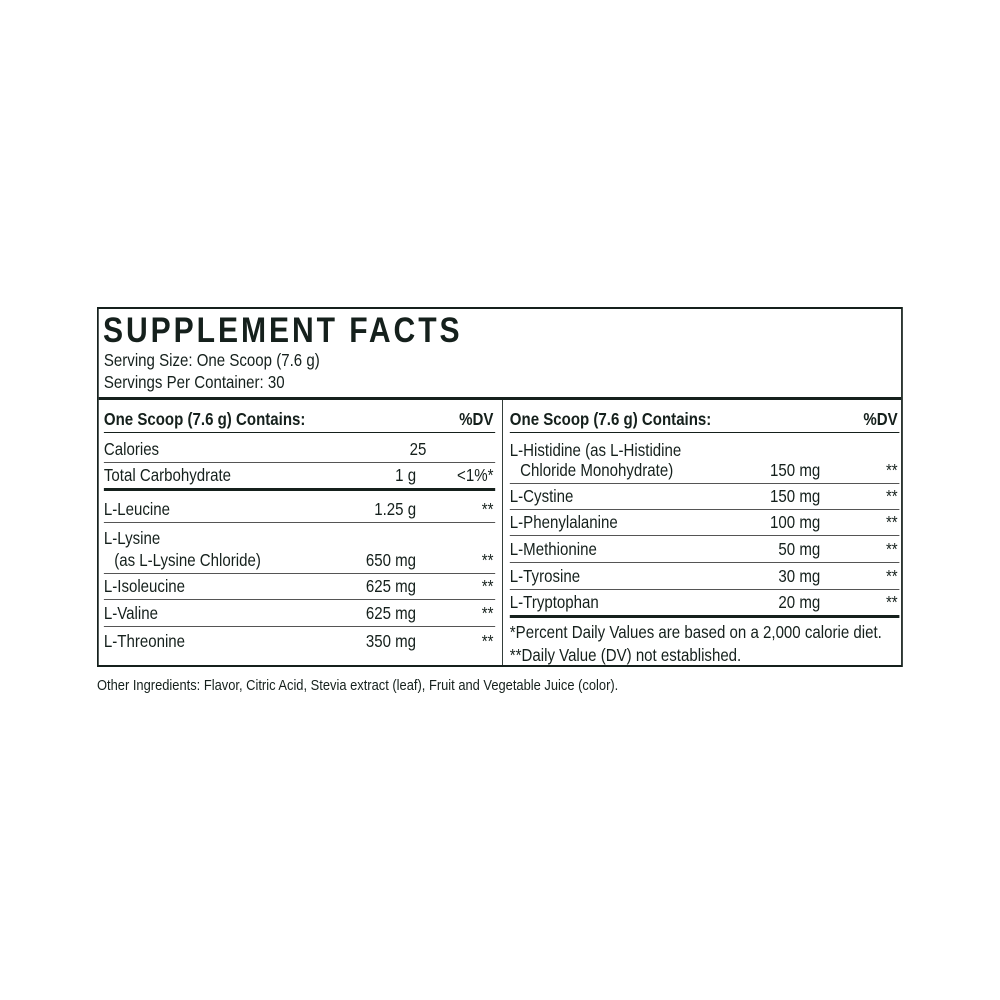 This screenshot has height=1000, width=1000. I want to click on amount: 20 mg, so click(799, 602).